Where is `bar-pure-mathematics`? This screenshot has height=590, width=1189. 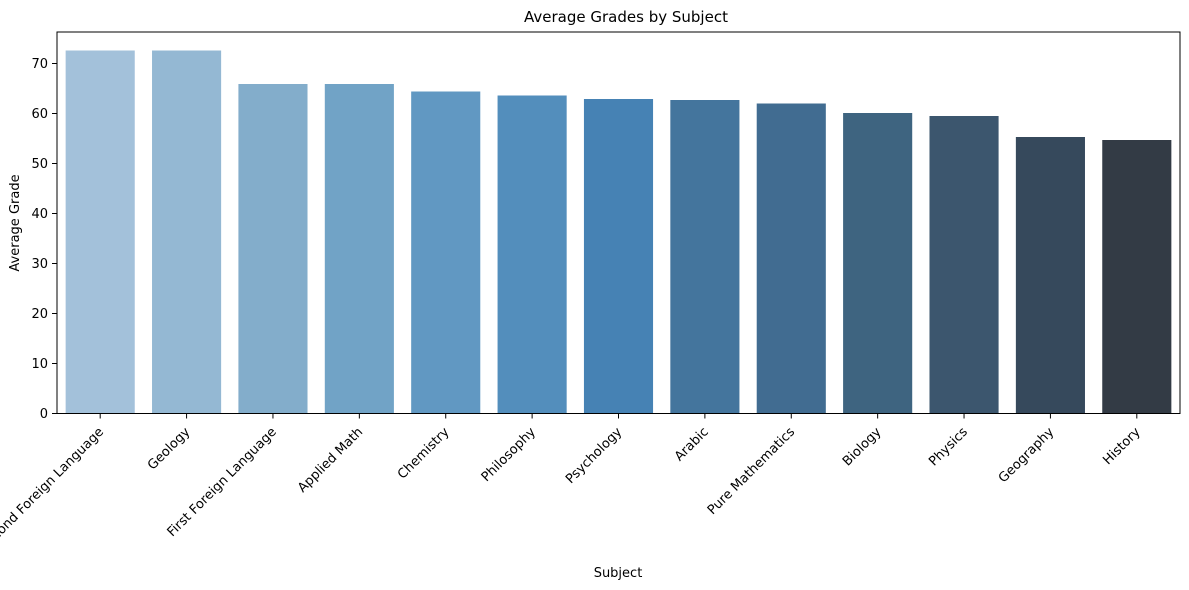 bar-pure-mathematics is located at coordinates (791, 258).